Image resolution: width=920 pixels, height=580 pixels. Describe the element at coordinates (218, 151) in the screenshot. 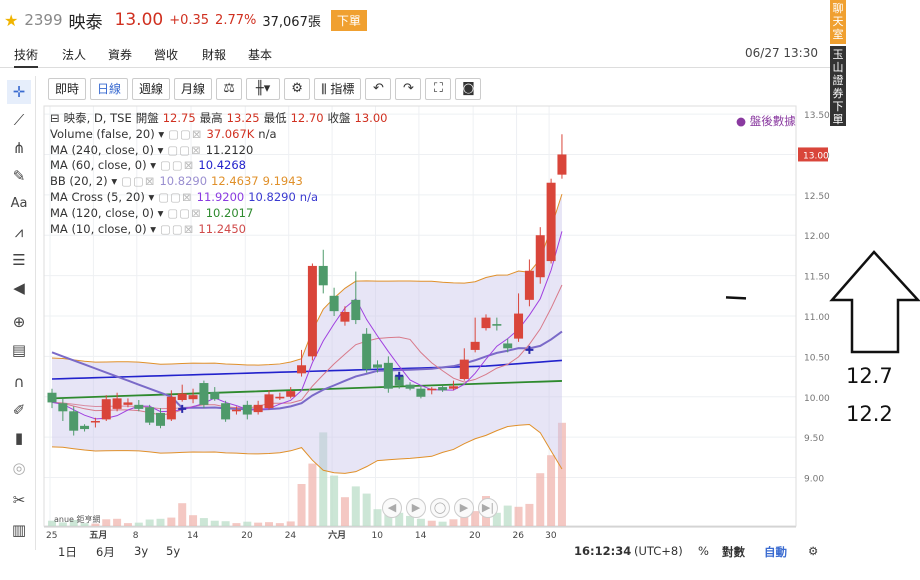

I see `legend-row: MA (240, close, 0) ▾ ▢▢⊠ 11.2120` at that location.